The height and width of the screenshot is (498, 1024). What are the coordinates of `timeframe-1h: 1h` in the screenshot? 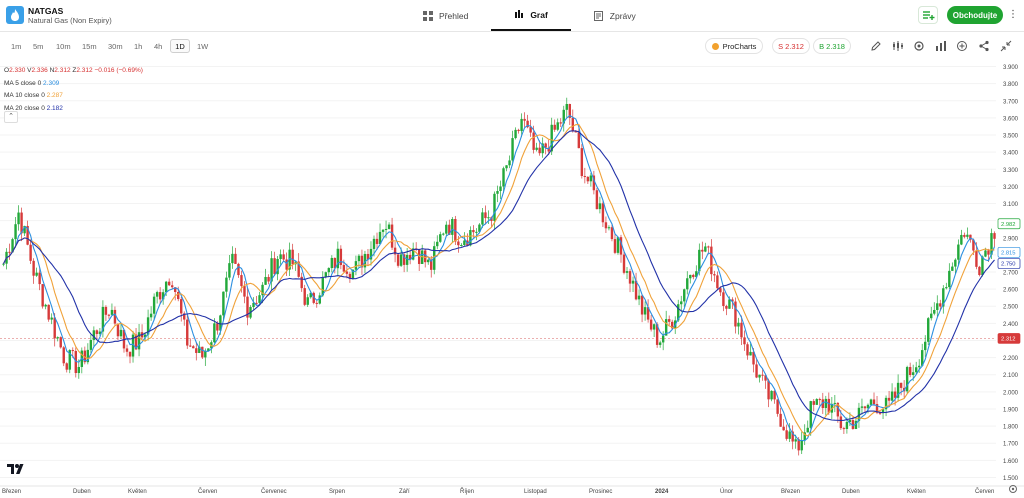 It's located at (138, 46).